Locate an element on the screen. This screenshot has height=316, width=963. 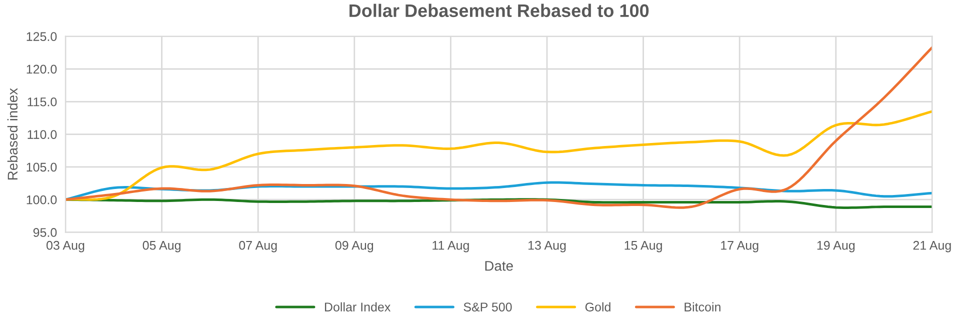
chart-title: Dollar Debasement Rebased to 100 is located at coordinates (499, 11).